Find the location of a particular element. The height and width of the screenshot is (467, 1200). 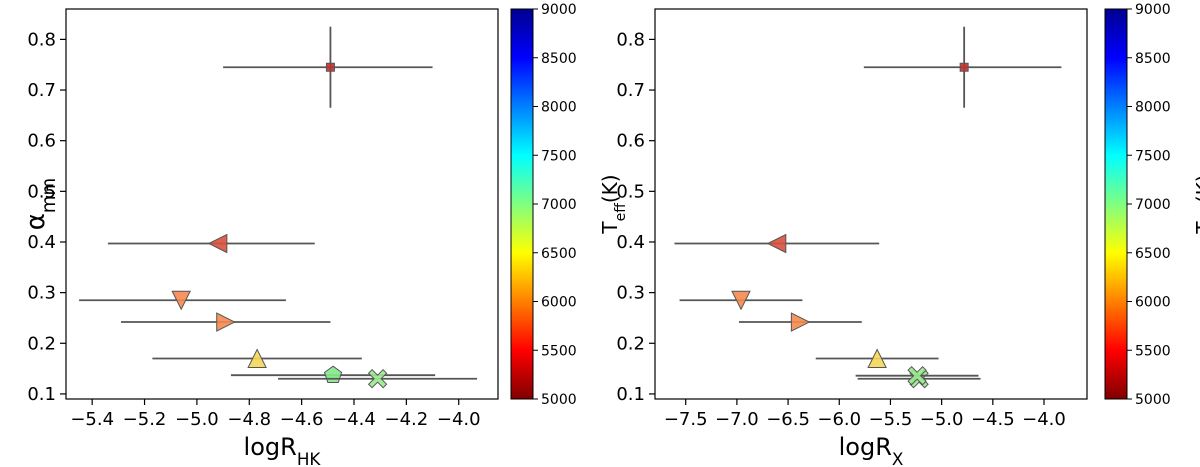

x-tick-label: −5.4 is located at coordinates (92, 419).